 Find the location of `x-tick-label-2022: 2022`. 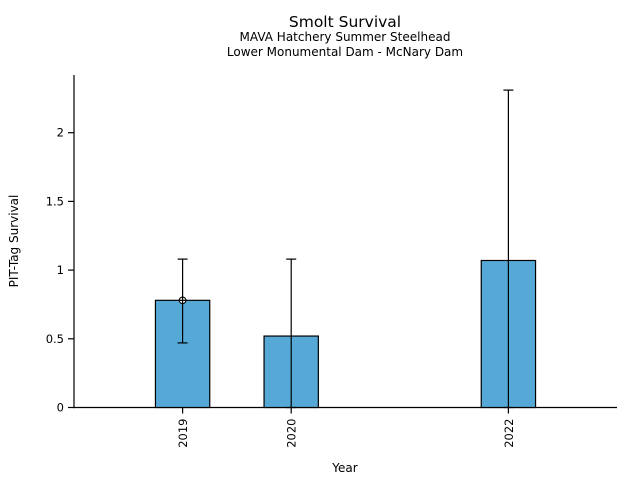

x-tick-label-2022: 2022 is located at coordinates (509, 433).